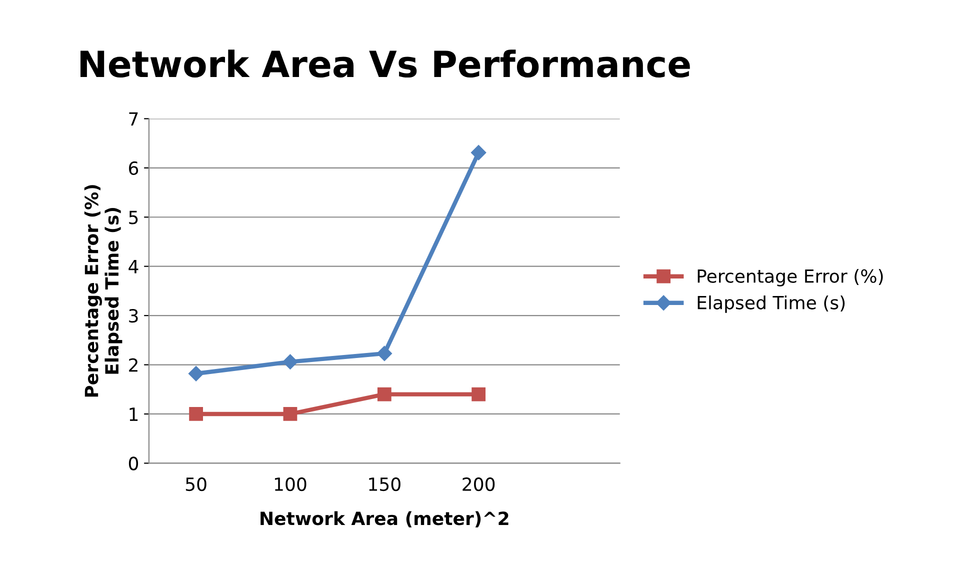 The height and width of the screenshot is (579, 961). What do you see at coordinates (384, 484) in the screenshot?
I see `x-tick-label: 150` at bounding box center [384, 484].